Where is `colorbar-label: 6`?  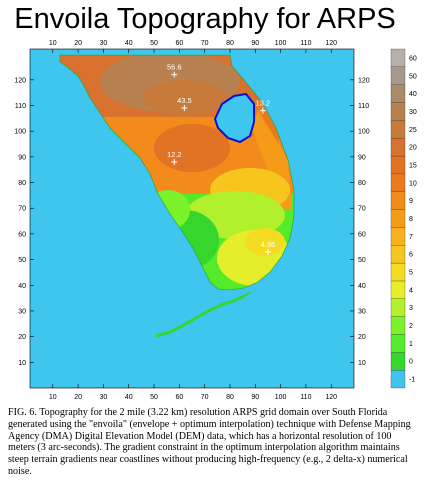 colorbar-label: 6 is located at coordinates (411, 255).